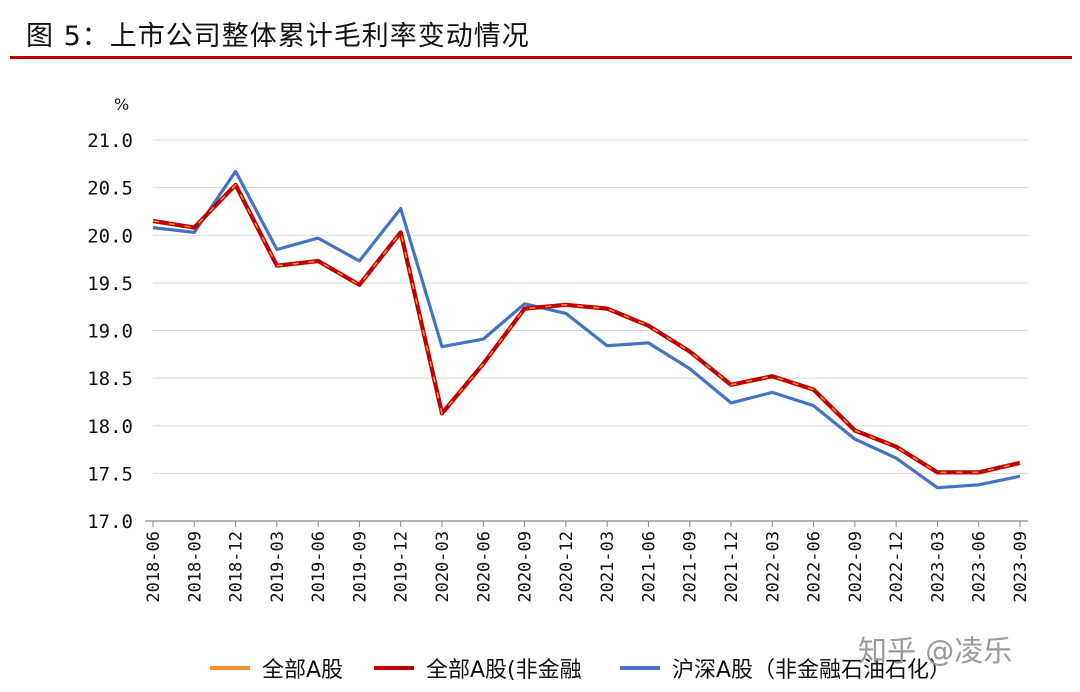 Image resolution: width=1080 pixels, height=692 pixels. I want to click on x-tick-label: 2018-09, so click(195, 567).